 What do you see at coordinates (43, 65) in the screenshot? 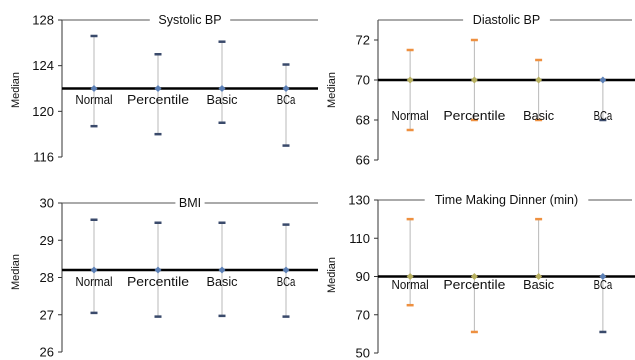
I see `y-tick-label: 124` at bounding box center [43, 65].